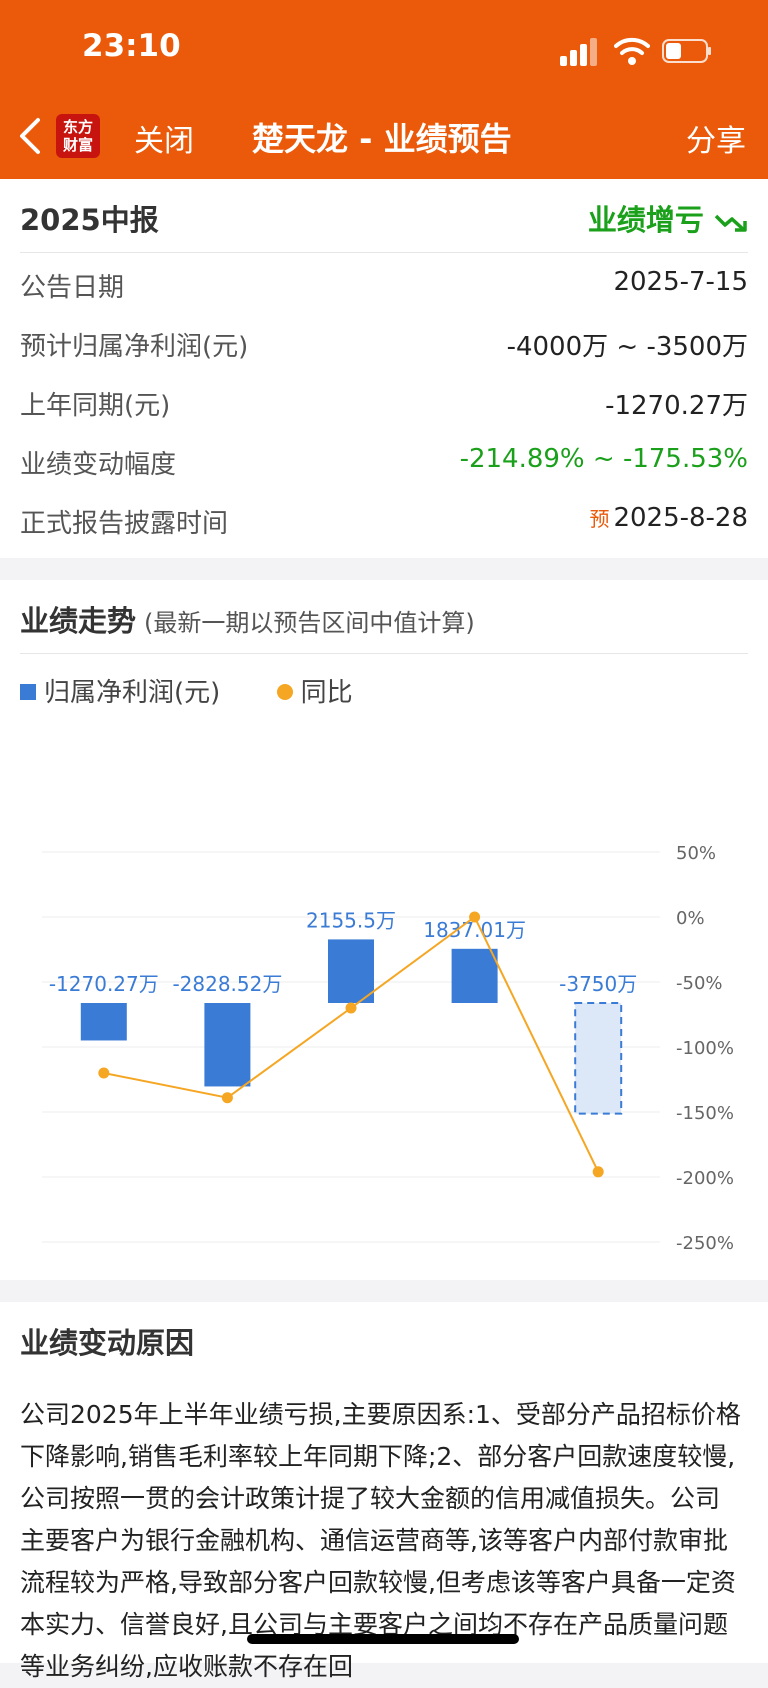 The image size is (768, 1688). I want to click on trend-down-icon, so click(730, 223).